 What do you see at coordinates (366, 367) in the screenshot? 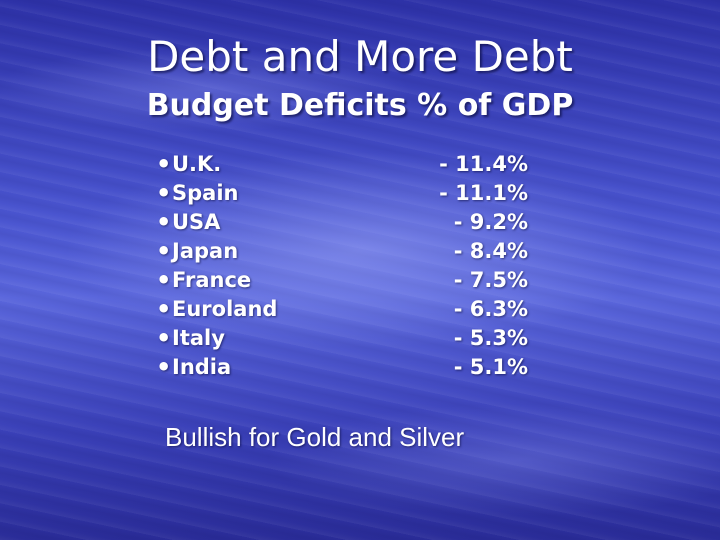
I see `list-item: • India - 5.1%` at bounding box center [366, 367].